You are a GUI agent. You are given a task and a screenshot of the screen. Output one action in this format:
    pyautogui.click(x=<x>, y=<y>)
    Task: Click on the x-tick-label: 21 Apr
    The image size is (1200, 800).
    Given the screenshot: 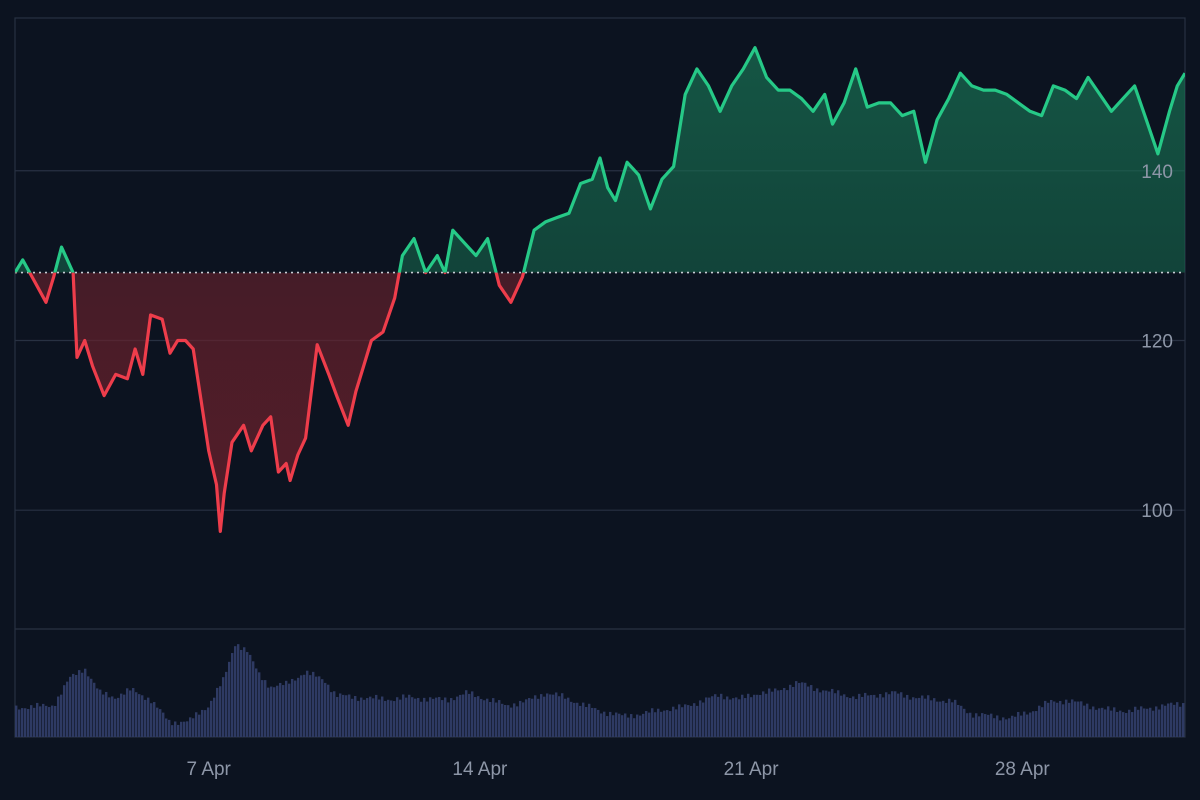 What is the action you would take?
    pyautogui.click(x=752, y=769)
    